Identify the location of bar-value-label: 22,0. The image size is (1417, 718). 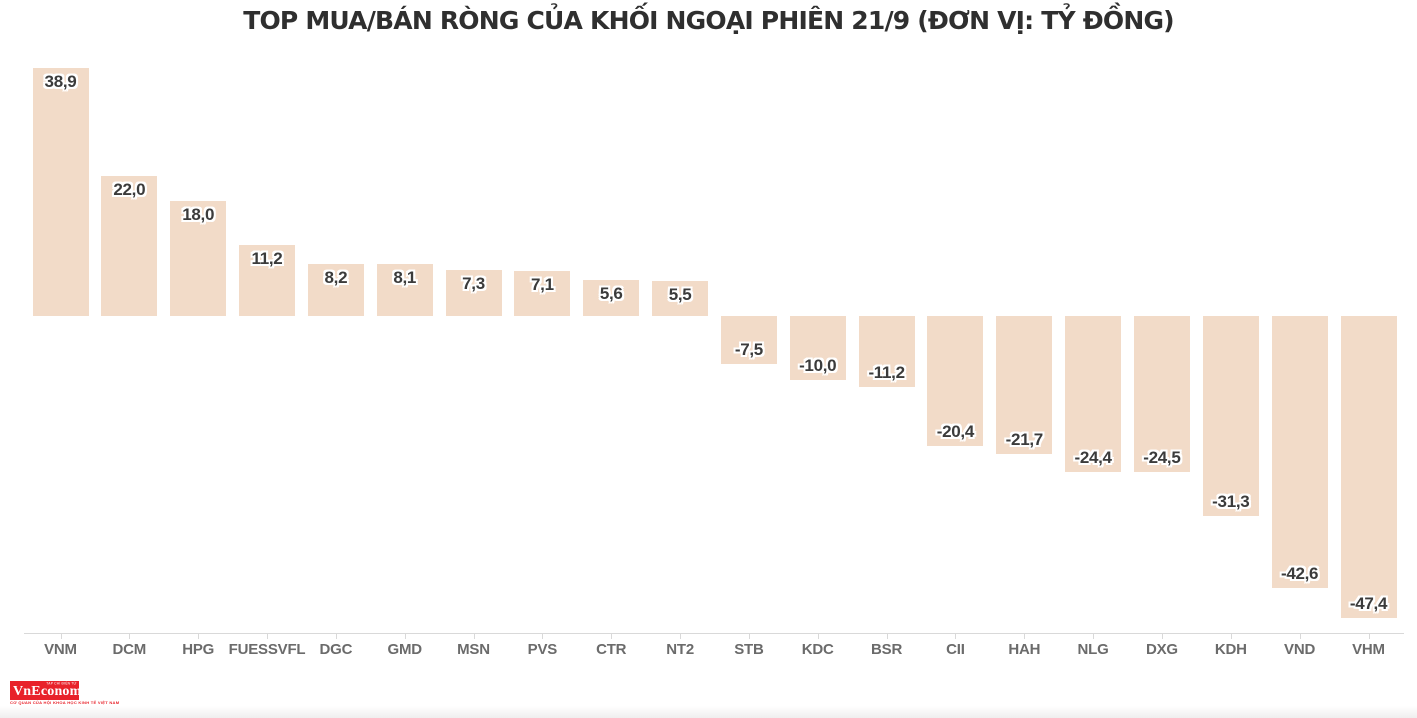
(129, 189).